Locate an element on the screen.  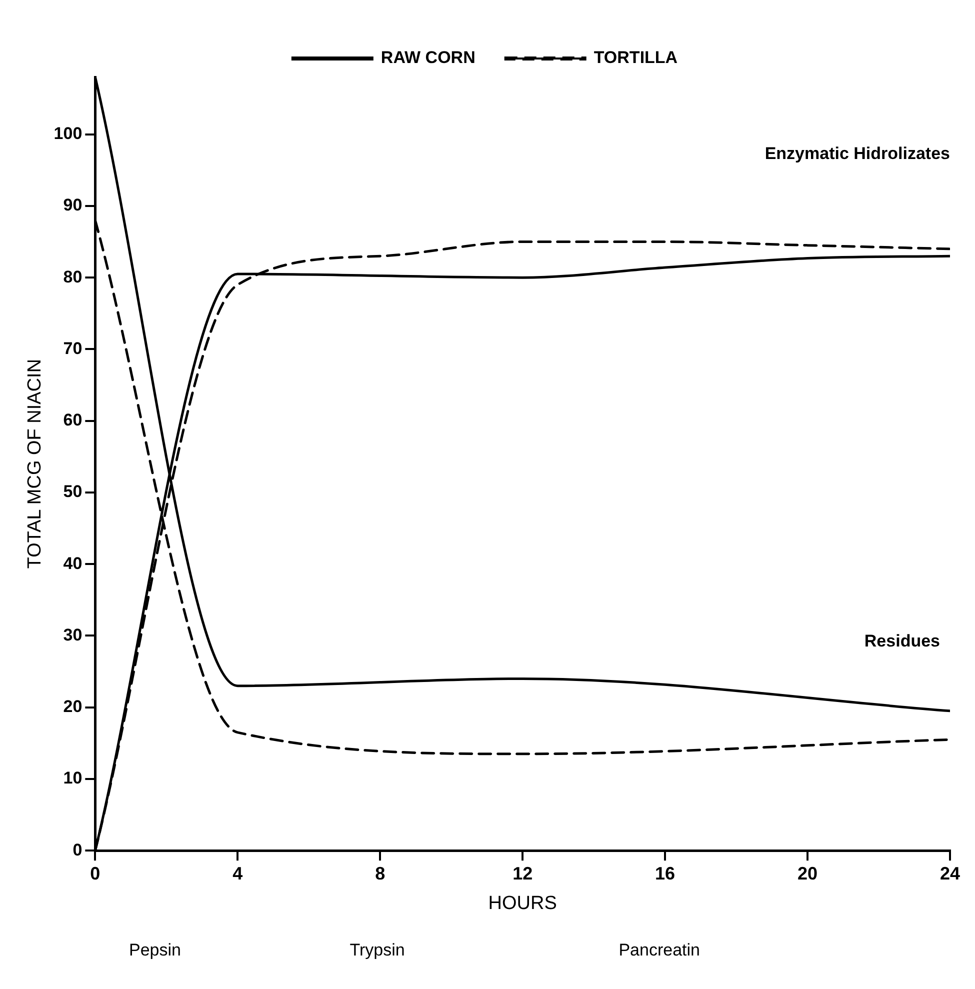
y-tick-label: 50 is located at coordinates (72, 492).